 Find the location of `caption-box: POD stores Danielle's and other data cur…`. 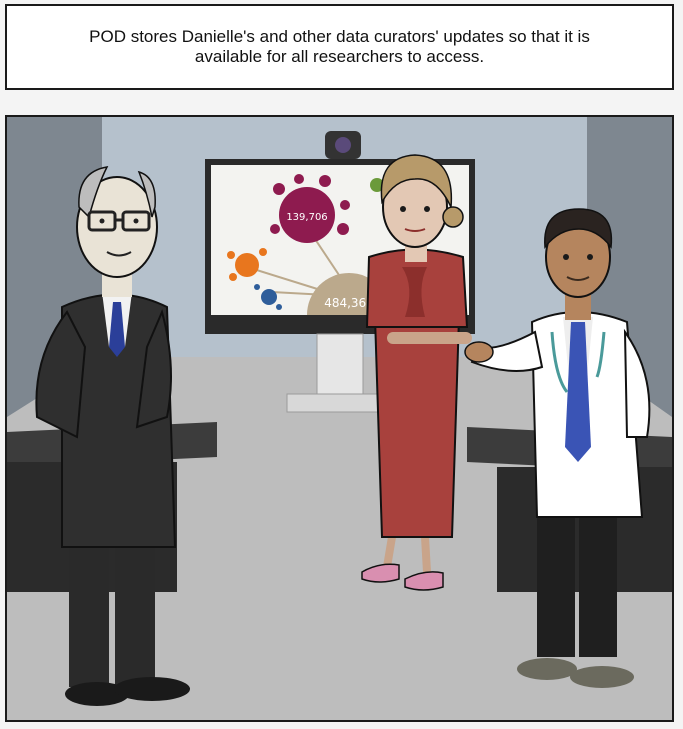

caption-box: POD stores Danielle's and other data cur… is located at coordinates (339, 47).